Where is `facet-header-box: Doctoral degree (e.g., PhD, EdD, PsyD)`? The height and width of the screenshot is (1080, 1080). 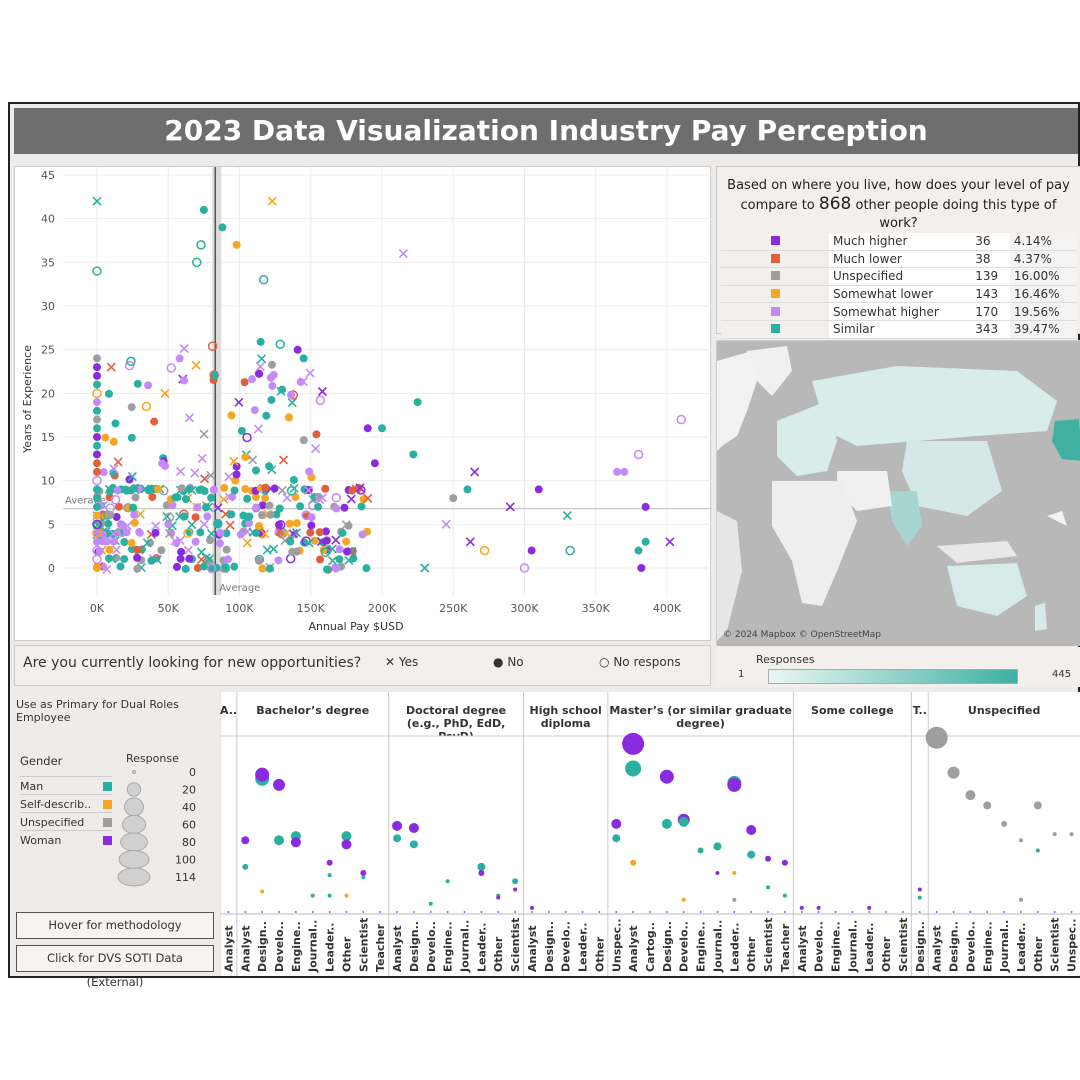 facet-header-box: Doctoral degree (e.g., PhD, EdD, PsyD) is located at coordinates (456, 720).